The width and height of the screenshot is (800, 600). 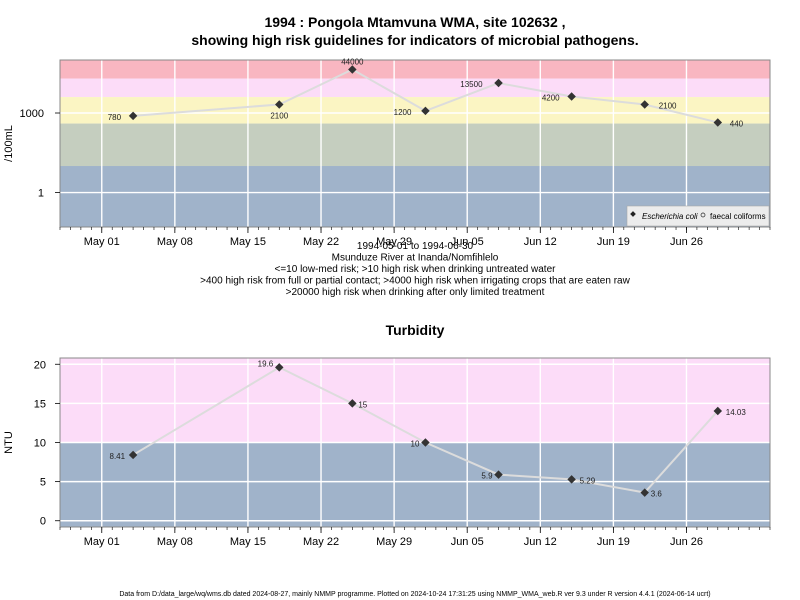 What do you see at coordinates (362, 404) in the screenshot?
I see `data-label: 15` at bounding box center [362, 404].